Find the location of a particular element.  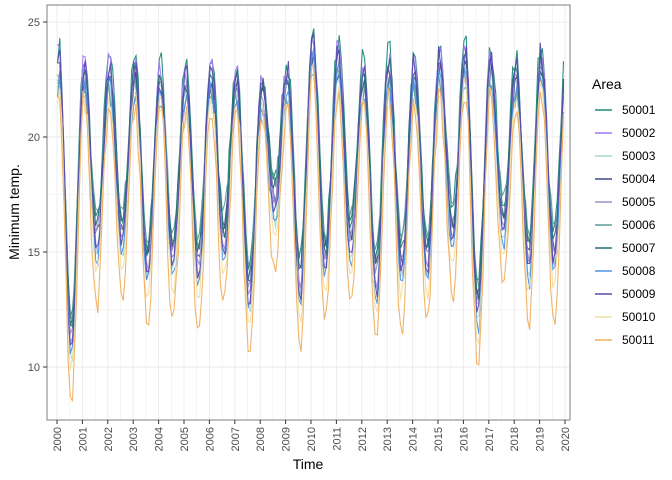

x-tick-label: 2011 is located at coordinates (337, 439).